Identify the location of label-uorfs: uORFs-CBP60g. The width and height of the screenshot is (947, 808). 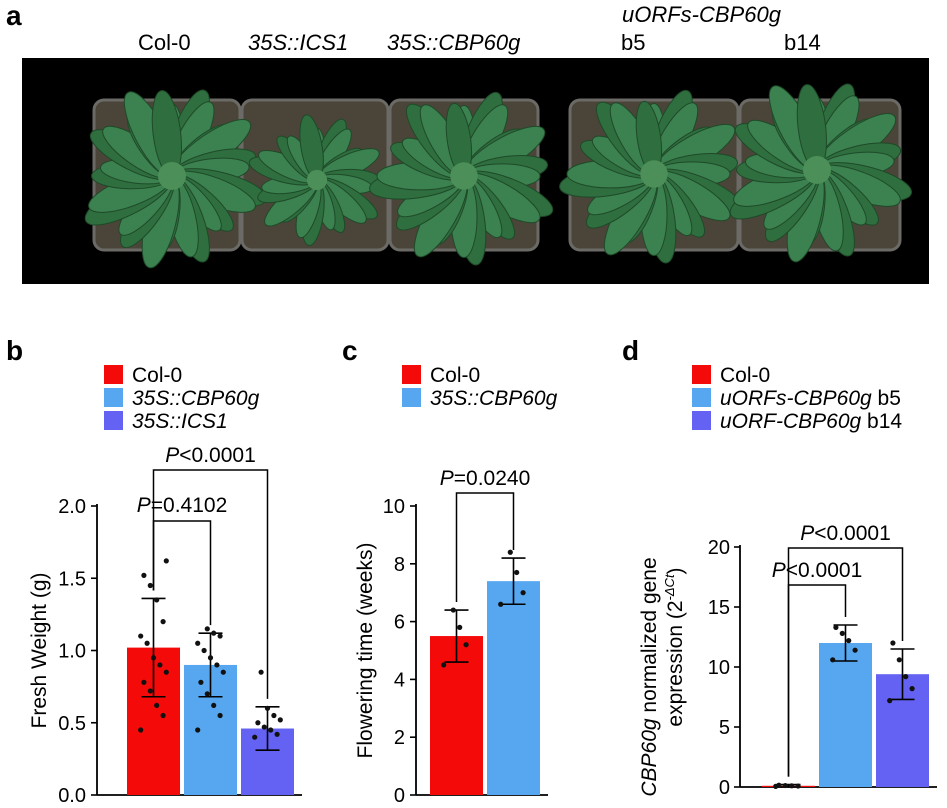
(701, 14).